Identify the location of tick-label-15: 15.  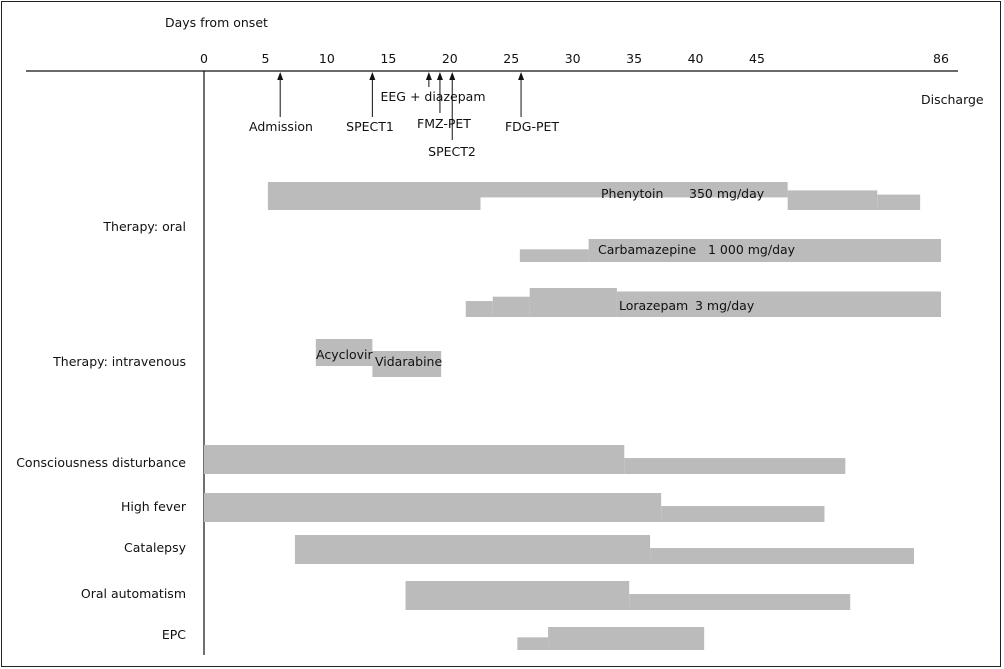
(388, 58).